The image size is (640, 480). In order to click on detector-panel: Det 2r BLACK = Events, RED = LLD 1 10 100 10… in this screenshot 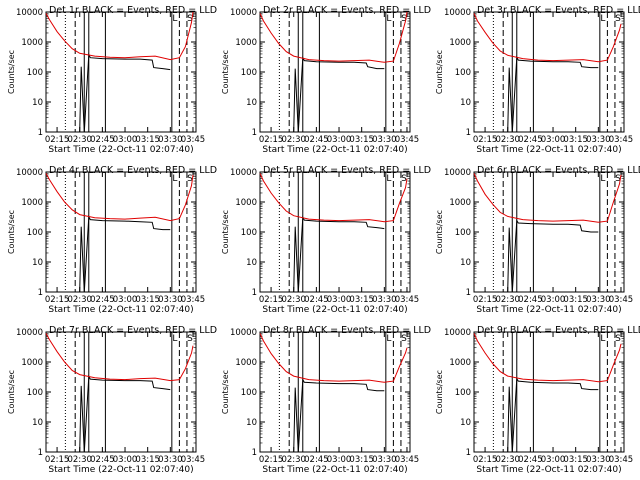, I will do `click(326, 80)`.